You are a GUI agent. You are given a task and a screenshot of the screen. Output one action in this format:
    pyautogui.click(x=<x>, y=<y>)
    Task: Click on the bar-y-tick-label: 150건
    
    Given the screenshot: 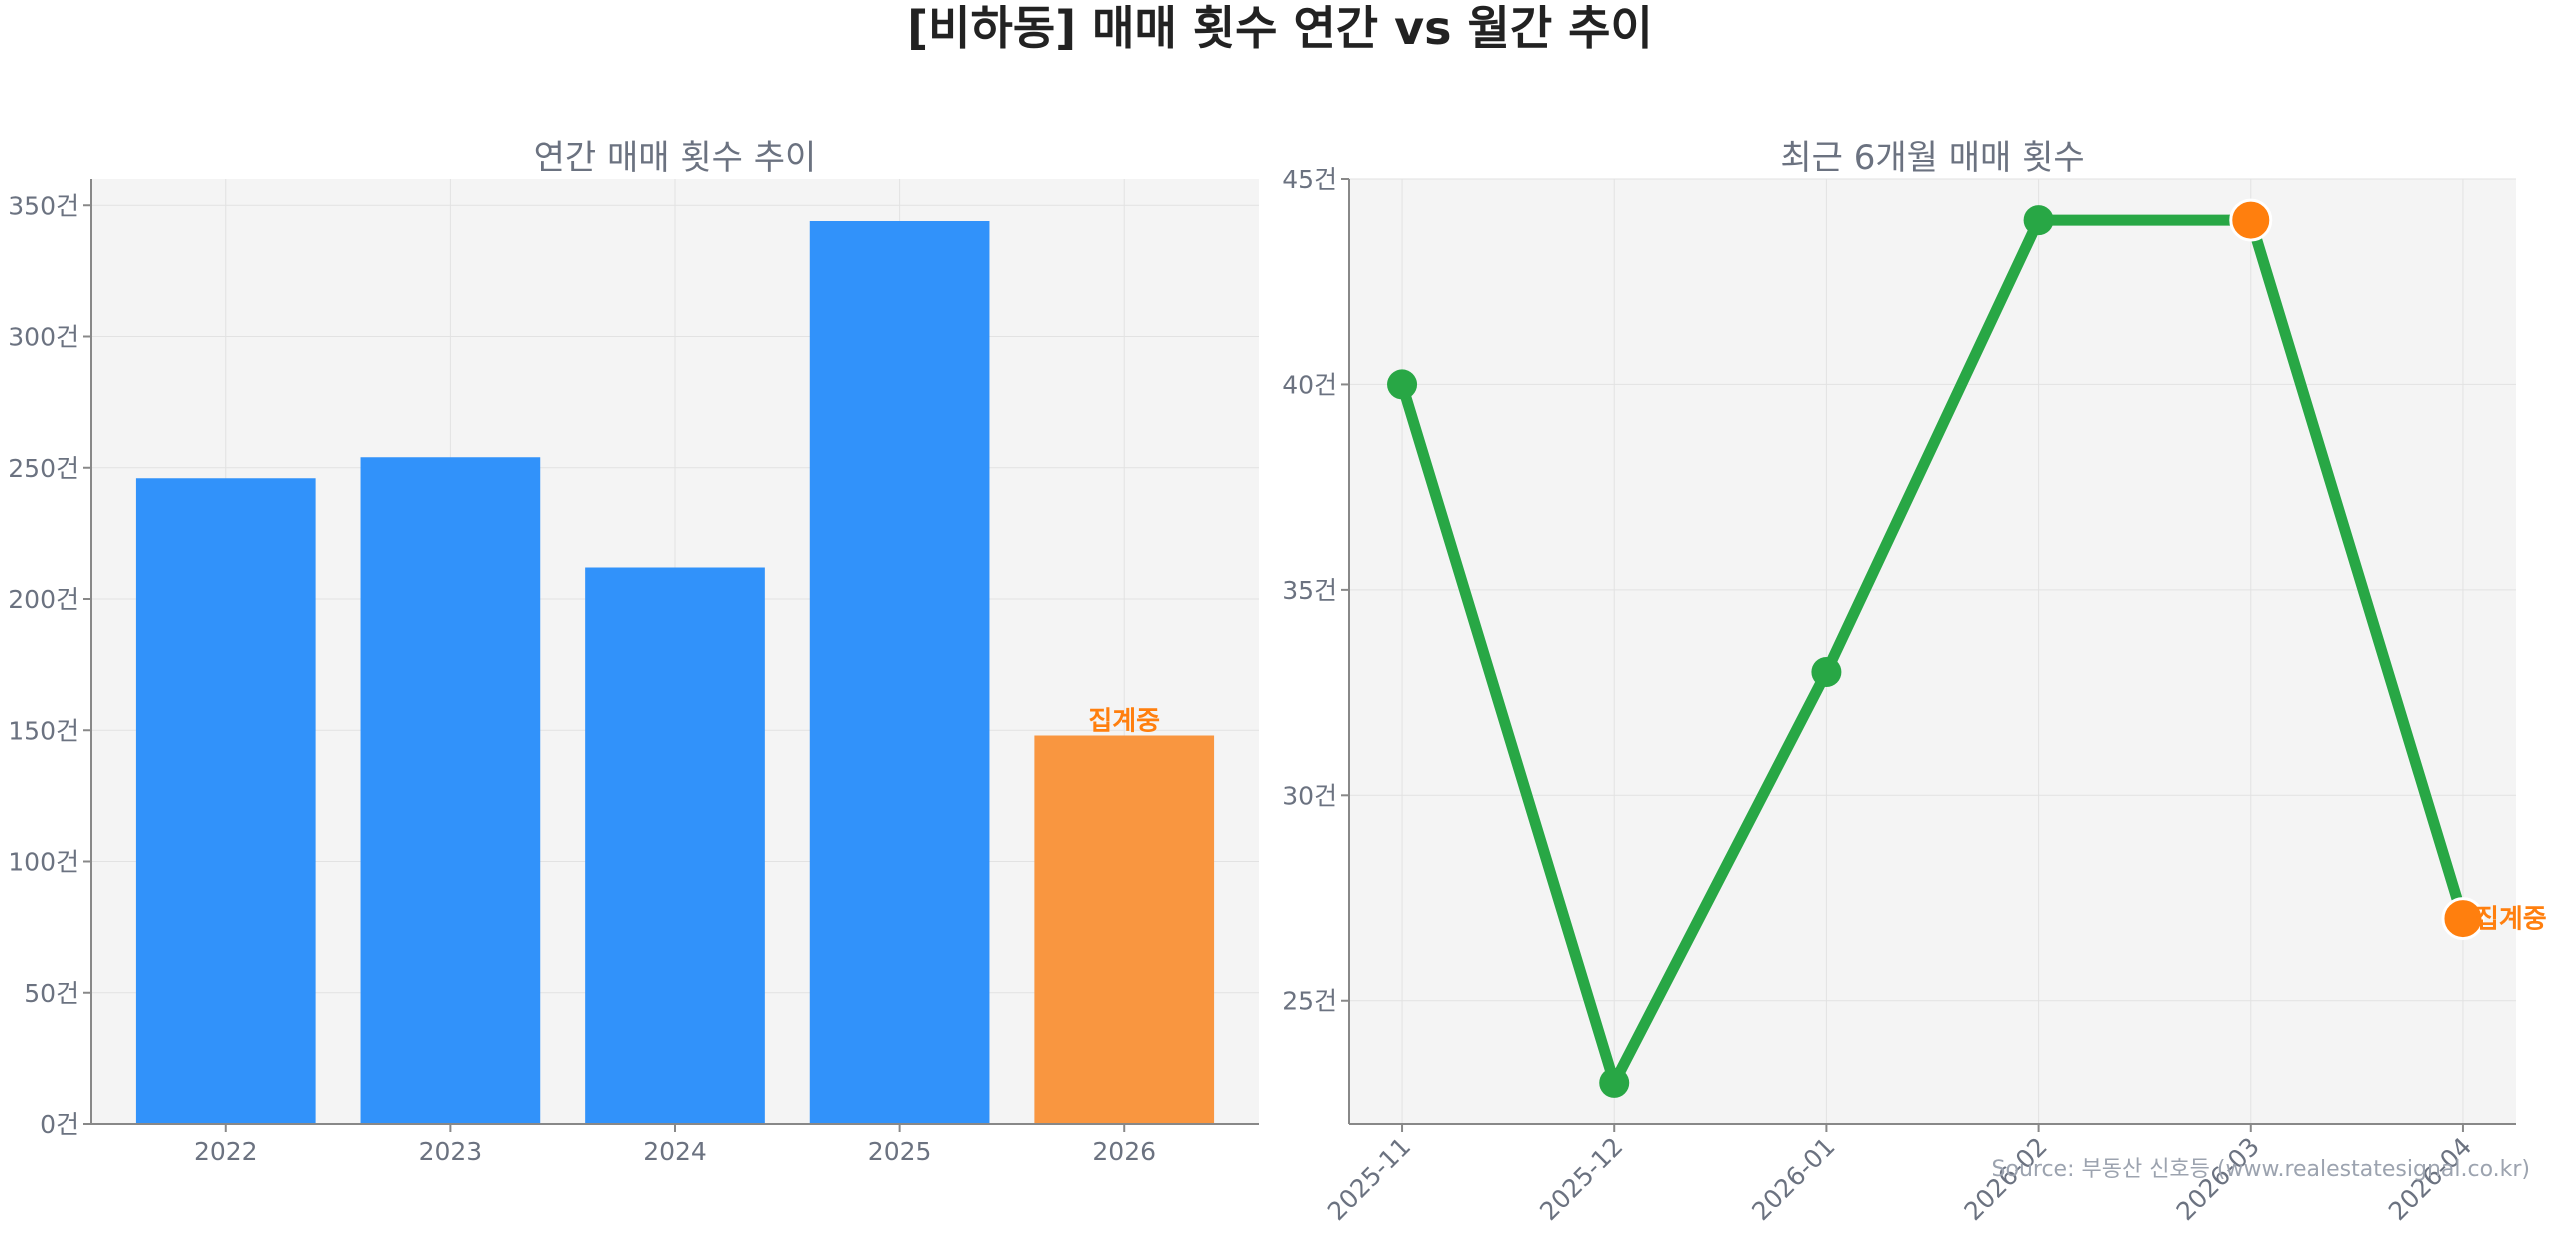 What is the action you would take?
    pyautogui.click(x=43, y=730)
    